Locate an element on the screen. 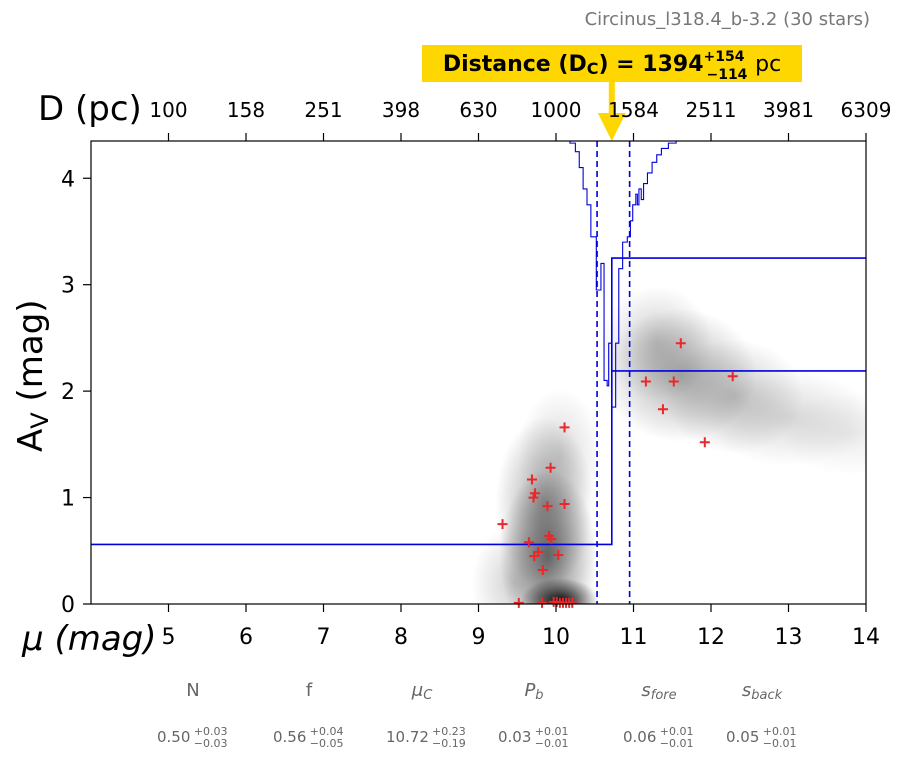  x-tick-label: 11 is located at coordinates (634, 637).